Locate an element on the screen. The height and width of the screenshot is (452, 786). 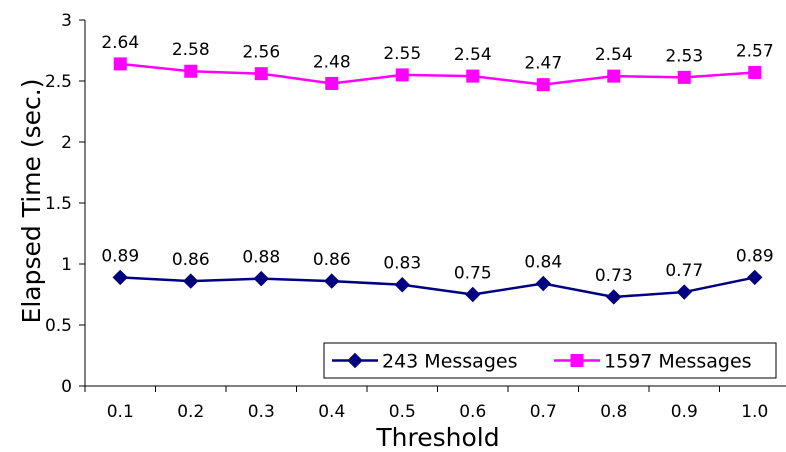
data-label: 0.73 is located at coordinates (614, 276).